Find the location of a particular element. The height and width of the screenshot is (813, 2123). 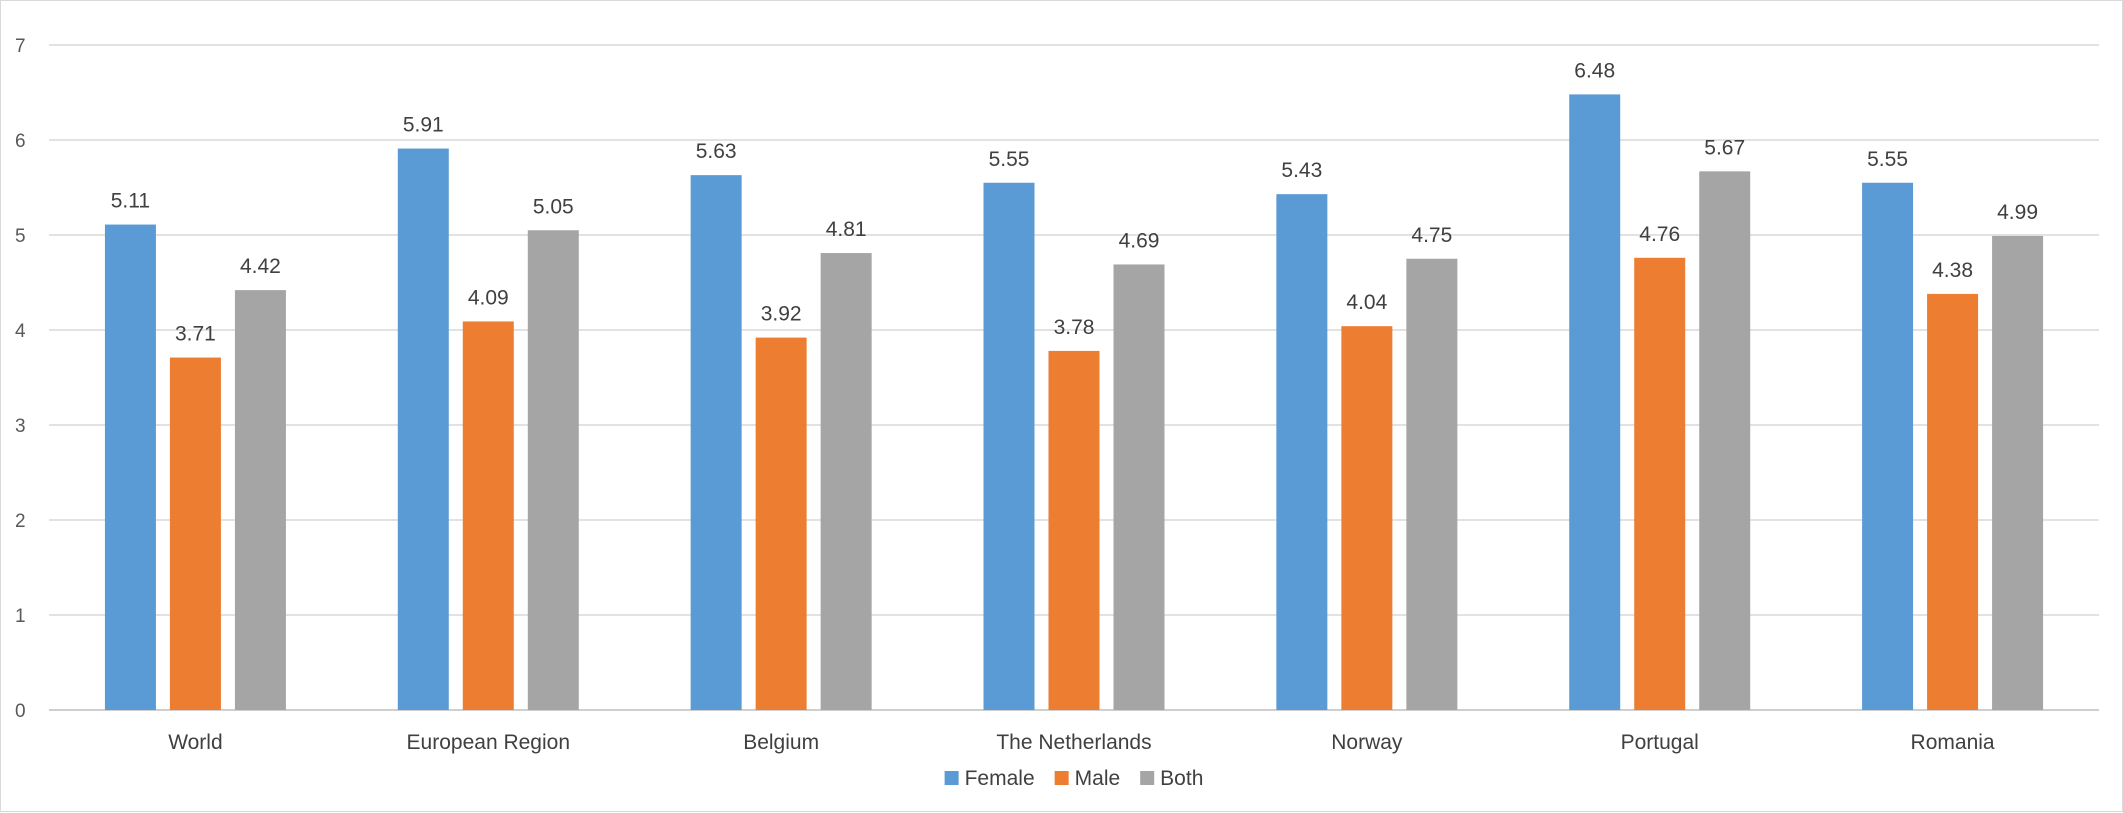

data-label: 3.92 is located at coordinates (781, 314).